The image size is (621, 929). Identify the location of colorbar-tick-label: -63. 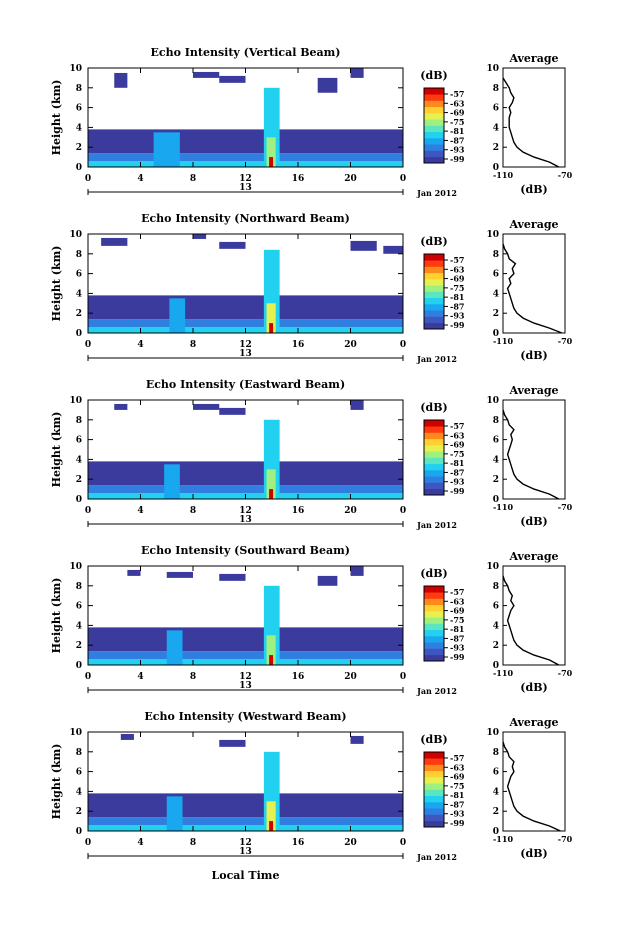
(457, 767).